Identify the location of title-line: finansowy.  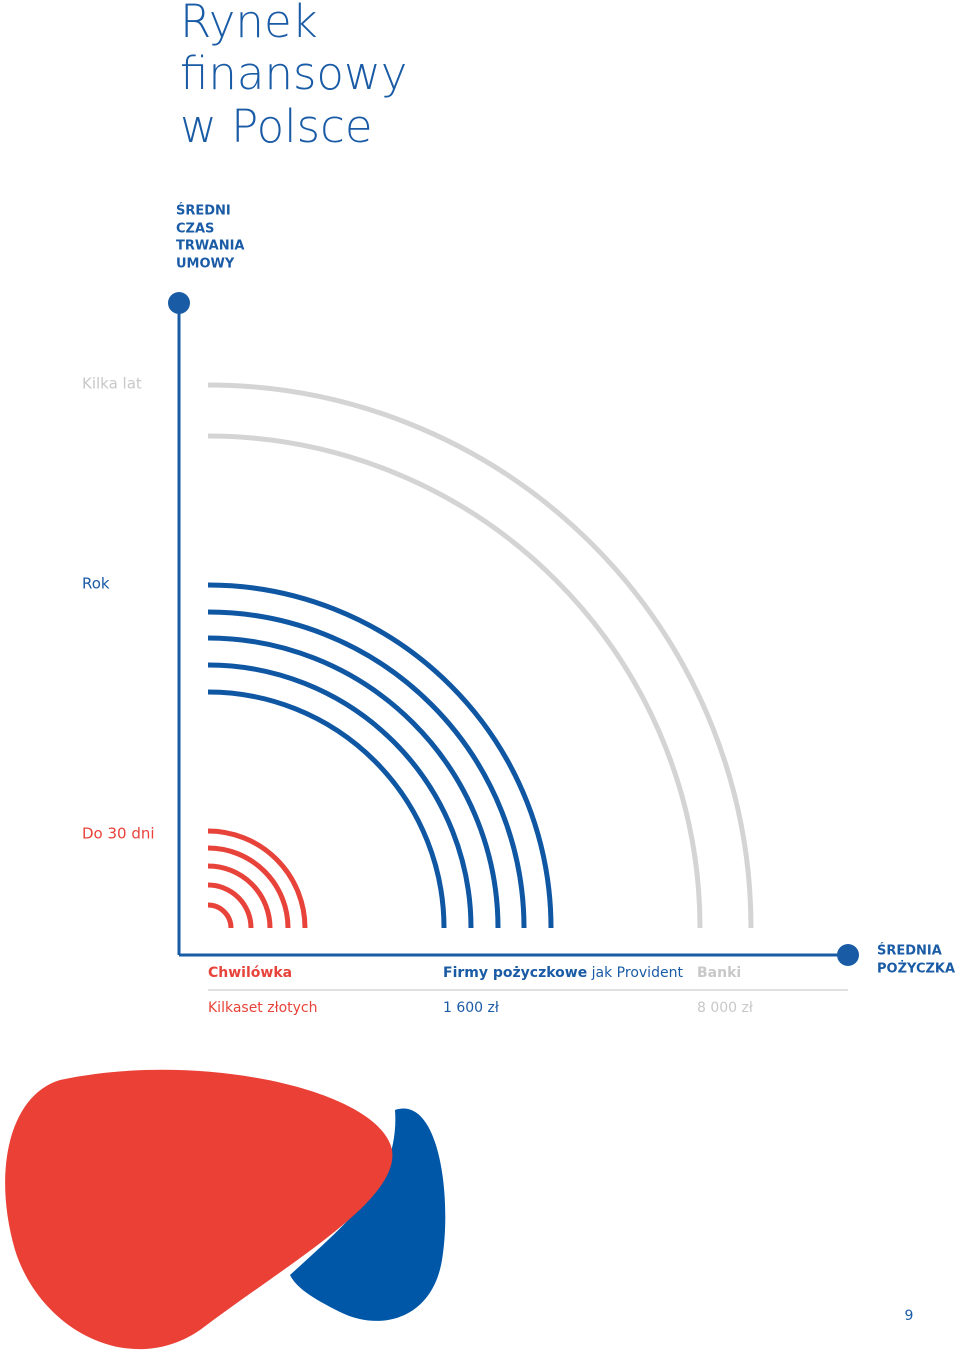
(293, 73).